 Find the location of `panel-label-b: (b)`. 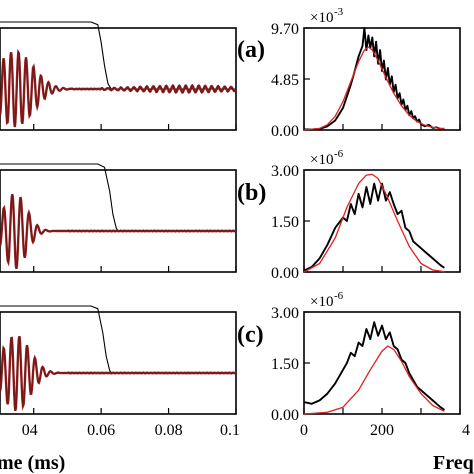

panel-label-b: (b) is located at coordinates (251, 193).